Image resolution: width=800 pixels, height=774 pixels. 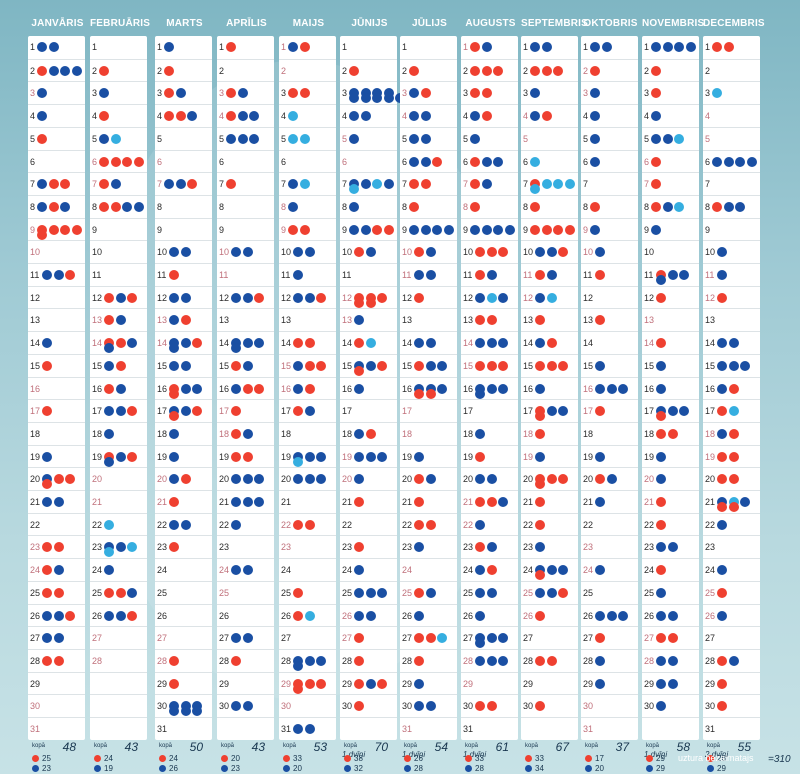 What do you see at coordinates (731, 206) in the screenshot?
I see `day-cell: 8` at bounding box center [731, 206].